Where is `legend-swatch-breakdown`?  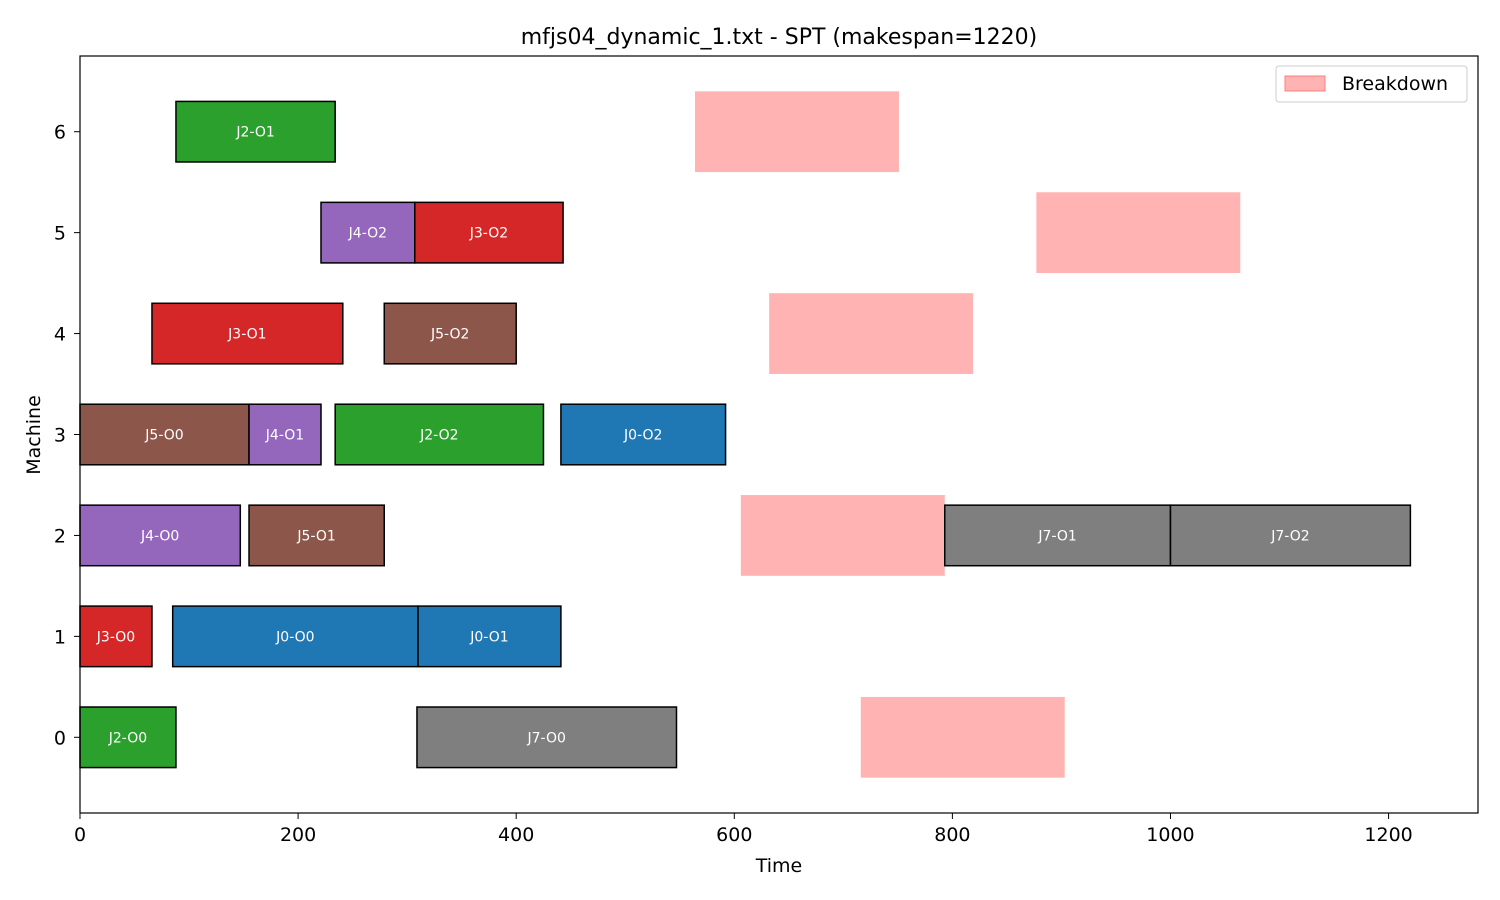 legend-swatch-breakdown is located at coordinates (1305, 83).